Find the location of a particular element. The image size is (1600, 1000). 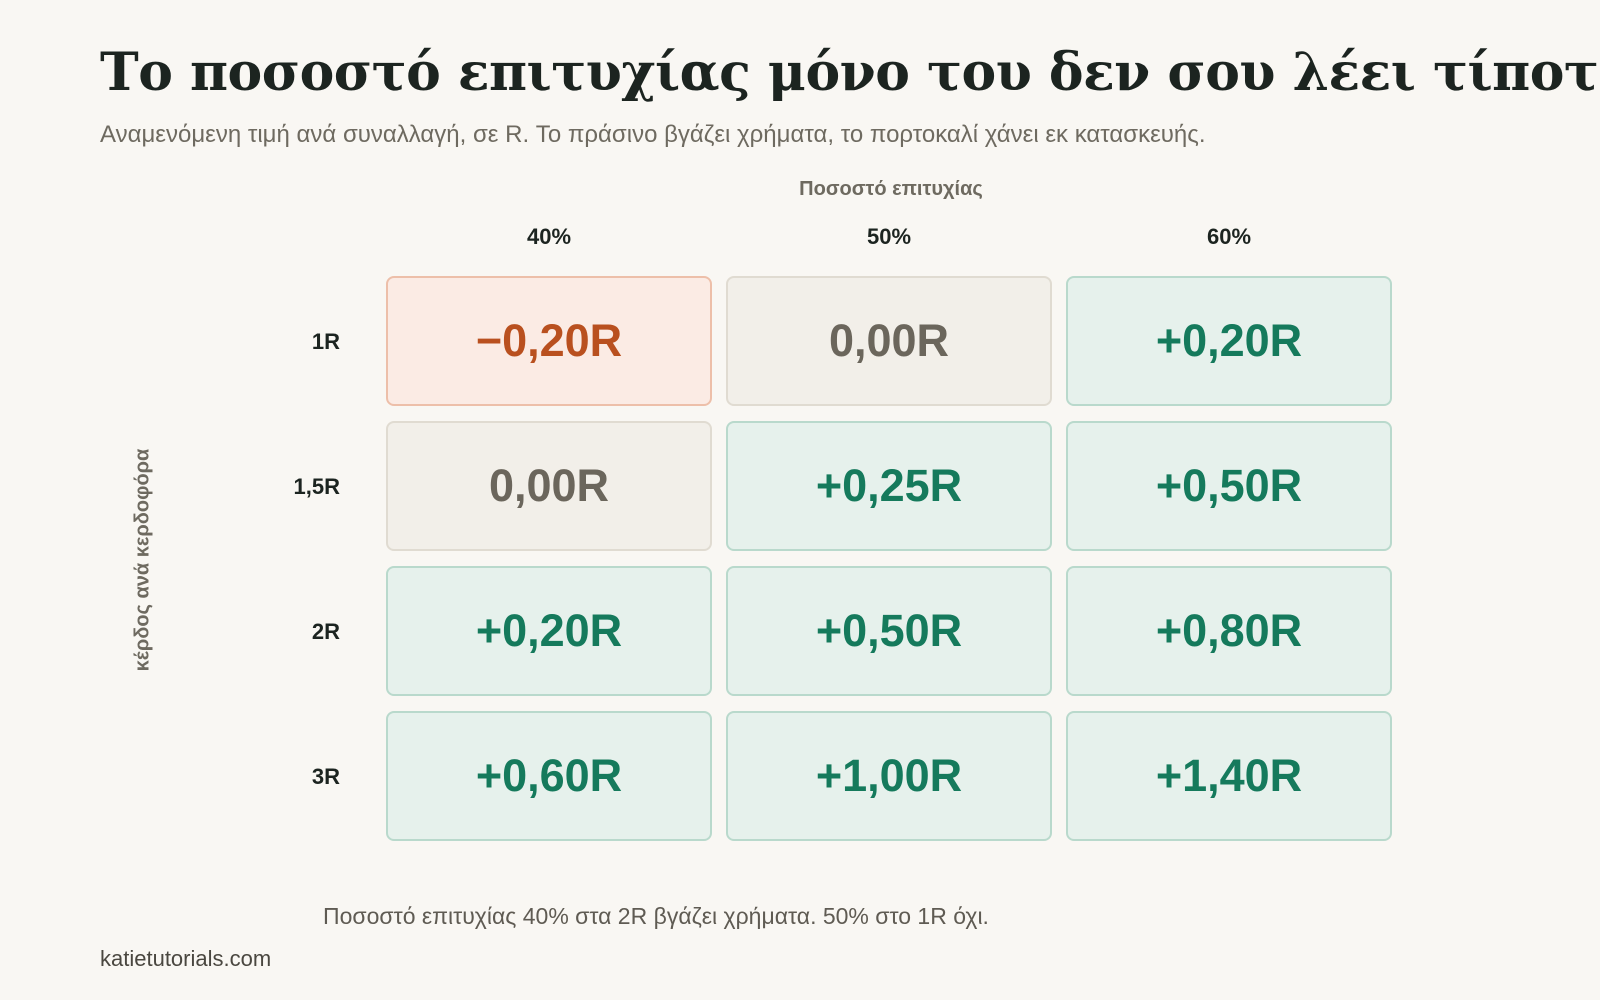

row-label: 3R is located at coordinates (325, 776).